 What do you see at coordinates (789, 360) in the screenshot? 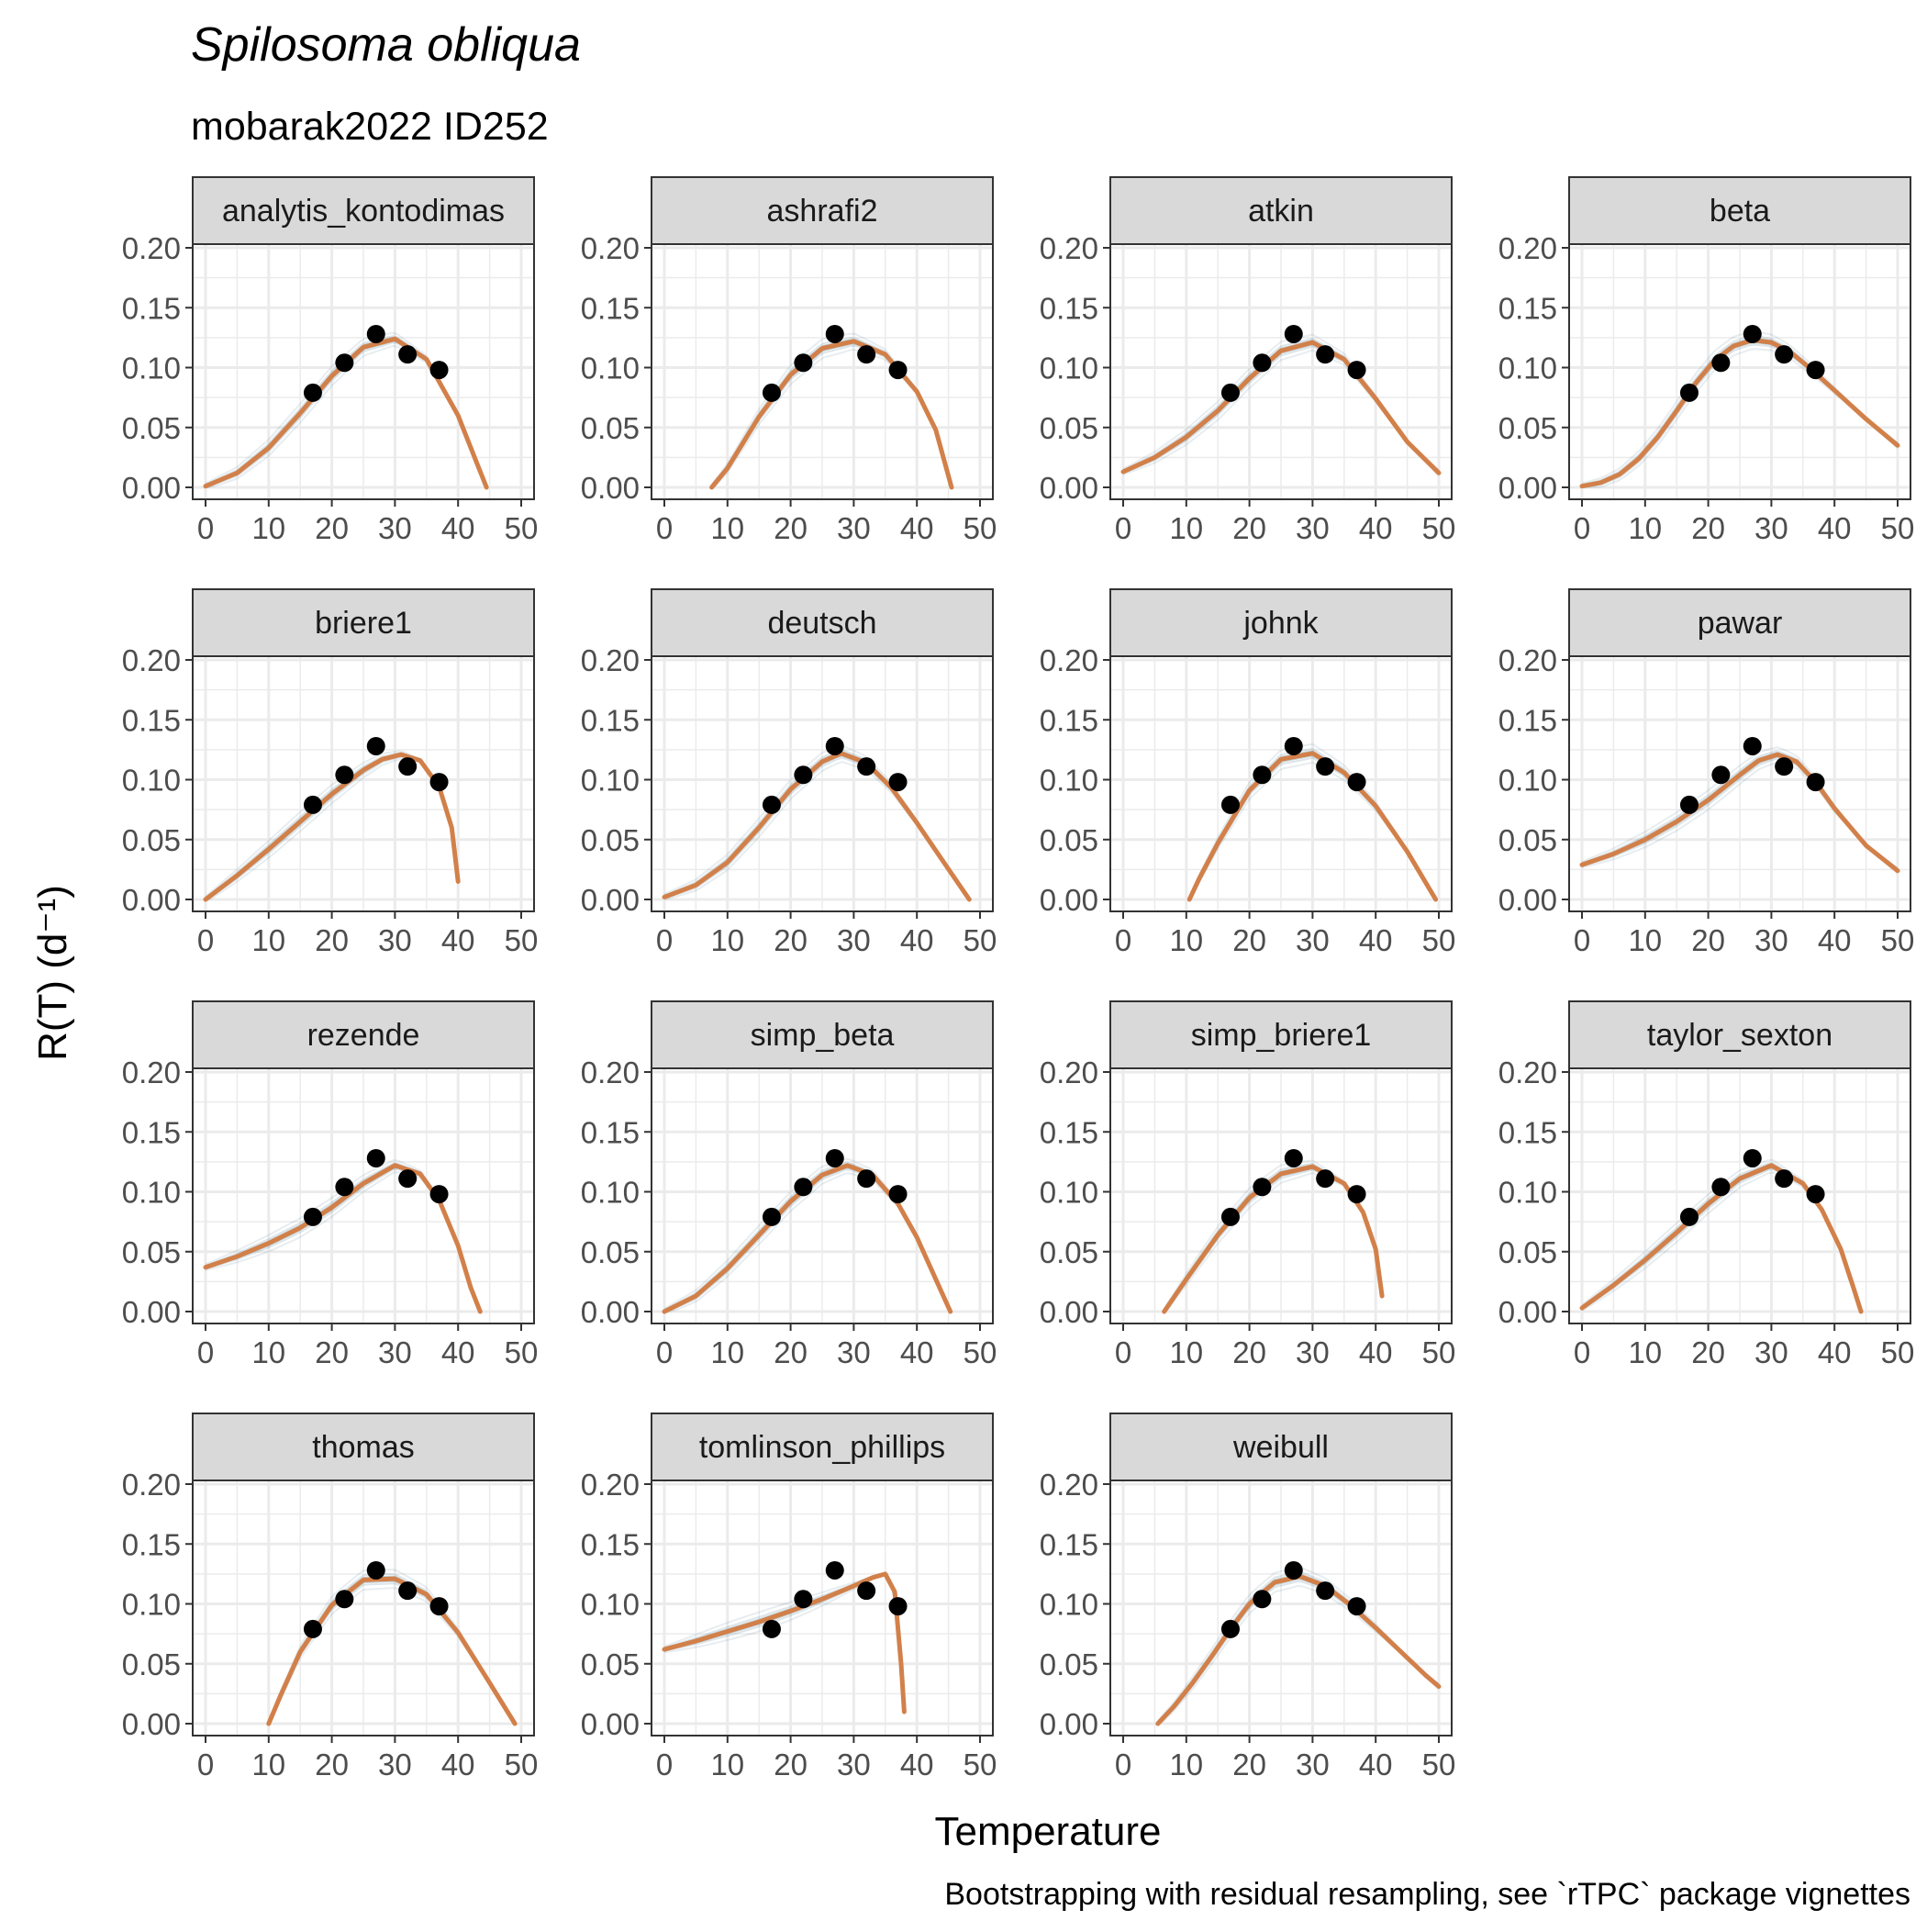
I see `facet-panel: ashrafi2 0.00 0.05 0.10 0.15 0.20 0 10 20 30 40 50` at bounding box center [789, 360].